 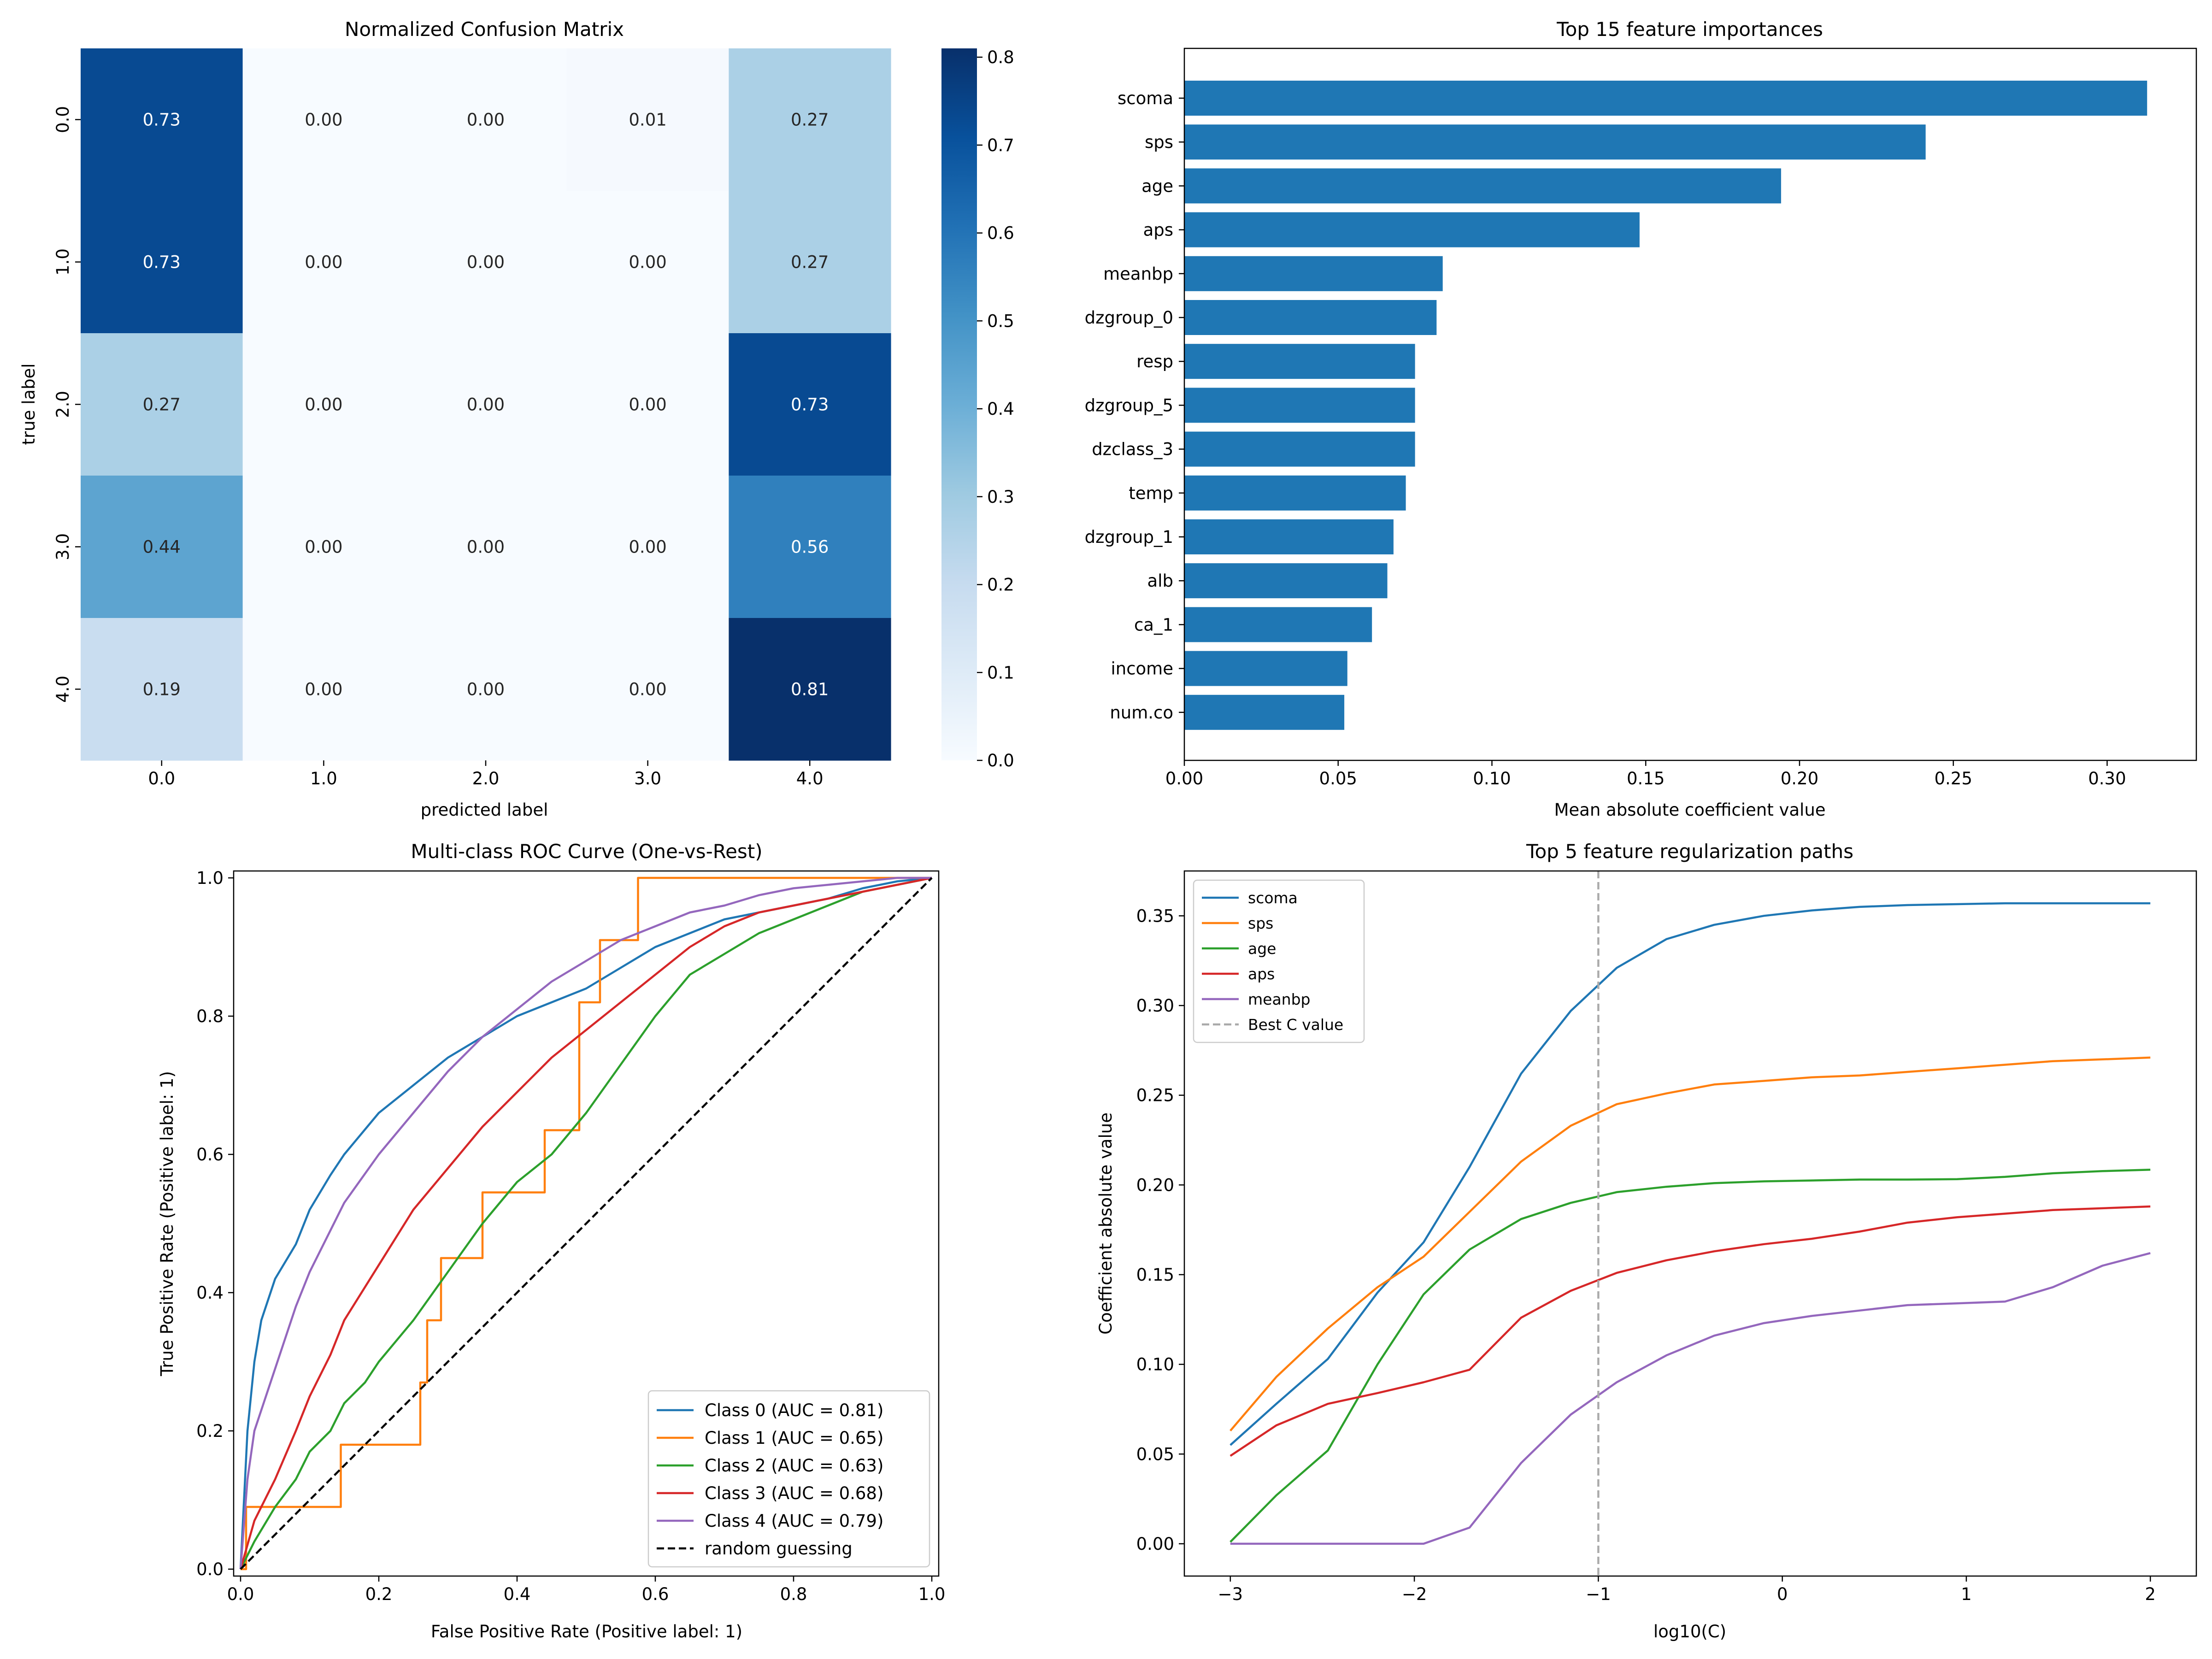 What do you see at coordinates (240, 1594) in the screenshot?
I see `roc-xtick-label: 0.0` at bounding box center [240, 1594].